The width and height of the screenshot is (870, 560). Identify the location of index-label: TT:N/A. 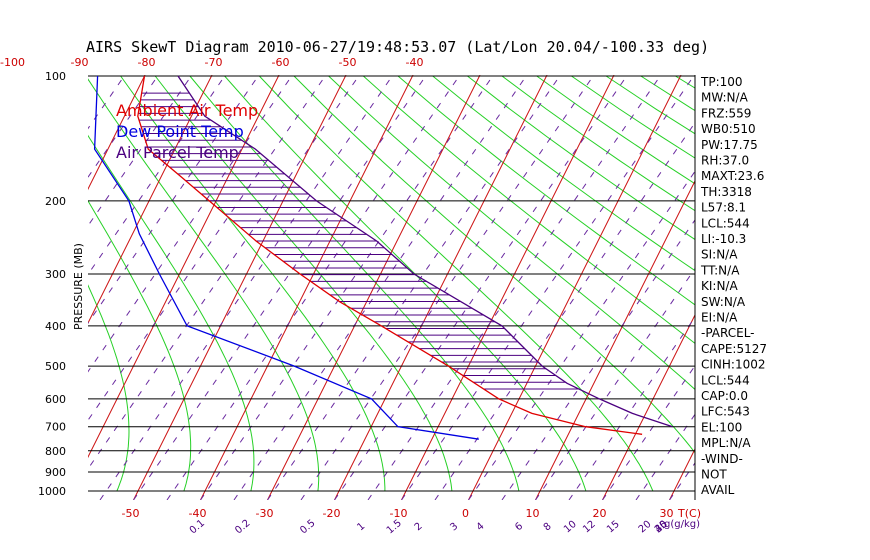
(720, 270).